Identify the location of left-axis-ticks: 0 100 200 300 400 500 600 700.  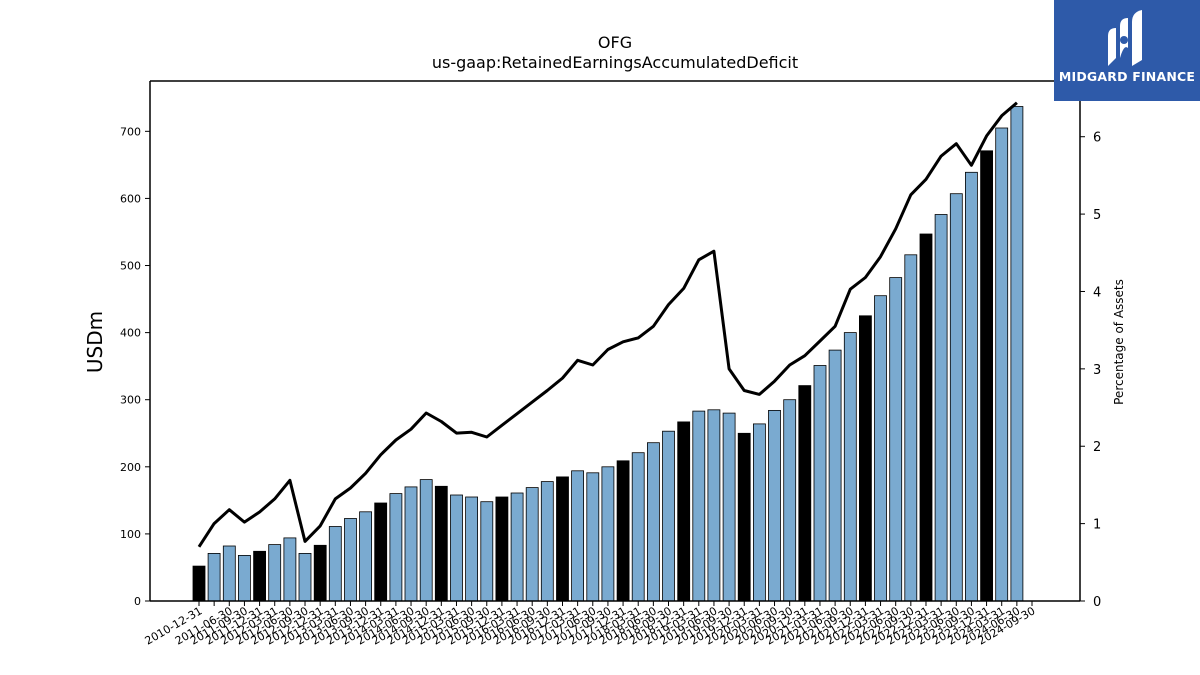
(135, 366).